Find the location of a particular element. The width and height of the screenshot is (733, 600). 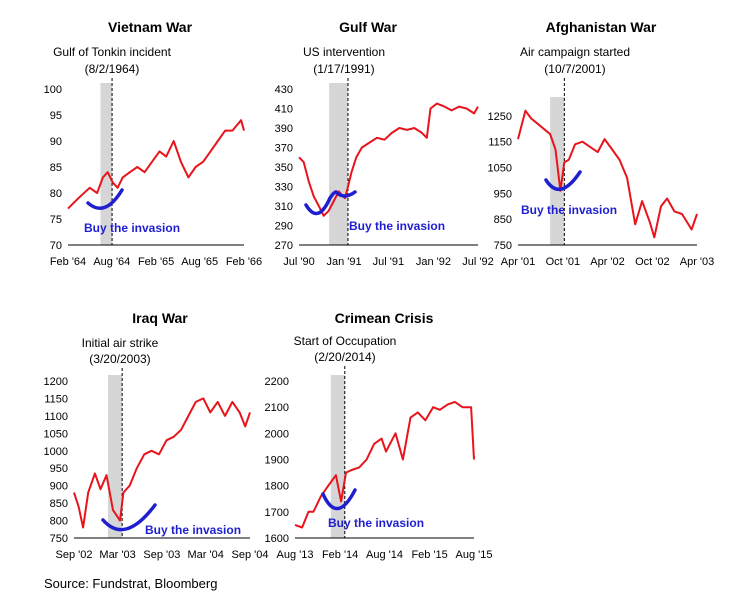

x-tick-label: Apr '03 is located at coordinates (697, 262).